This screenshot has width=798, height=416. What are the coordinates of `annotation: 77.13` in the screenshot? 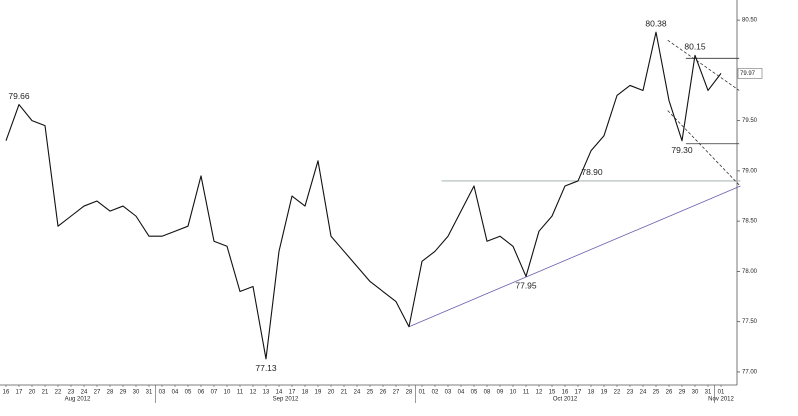 It's located at (266, 368).